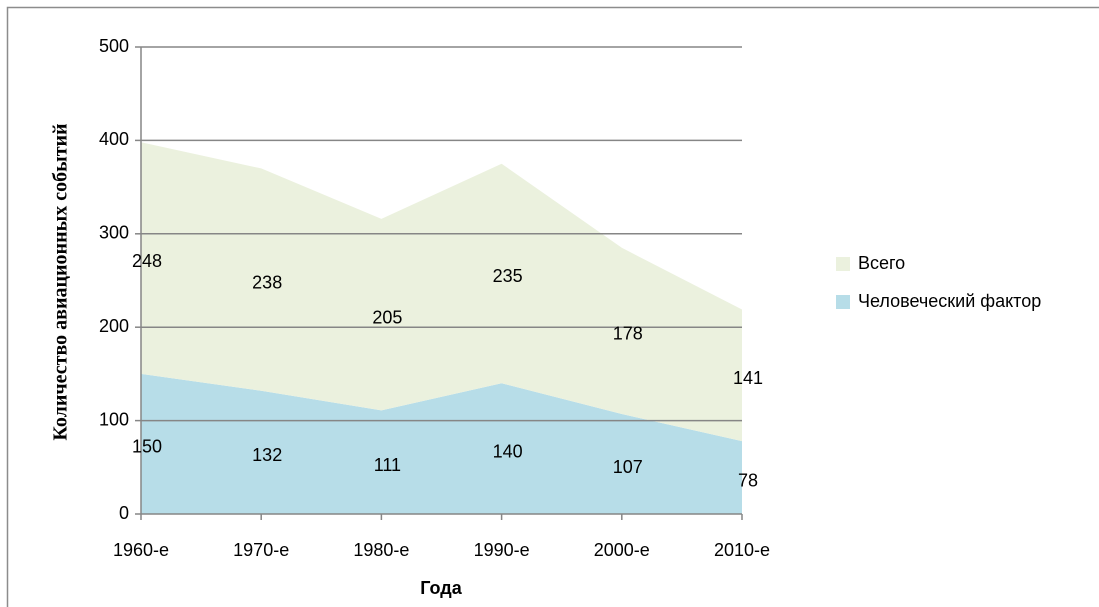  Describe the element at coordinates (114, 419) in the screenshot. I see `y-tick-label: 100` at that location.